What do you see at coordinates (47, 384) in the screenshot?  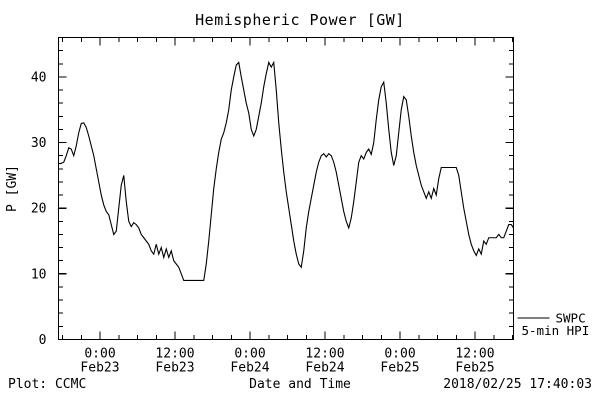 I see `footer-plot-source: Plot: CCMC` at bounding box center [47, 384].